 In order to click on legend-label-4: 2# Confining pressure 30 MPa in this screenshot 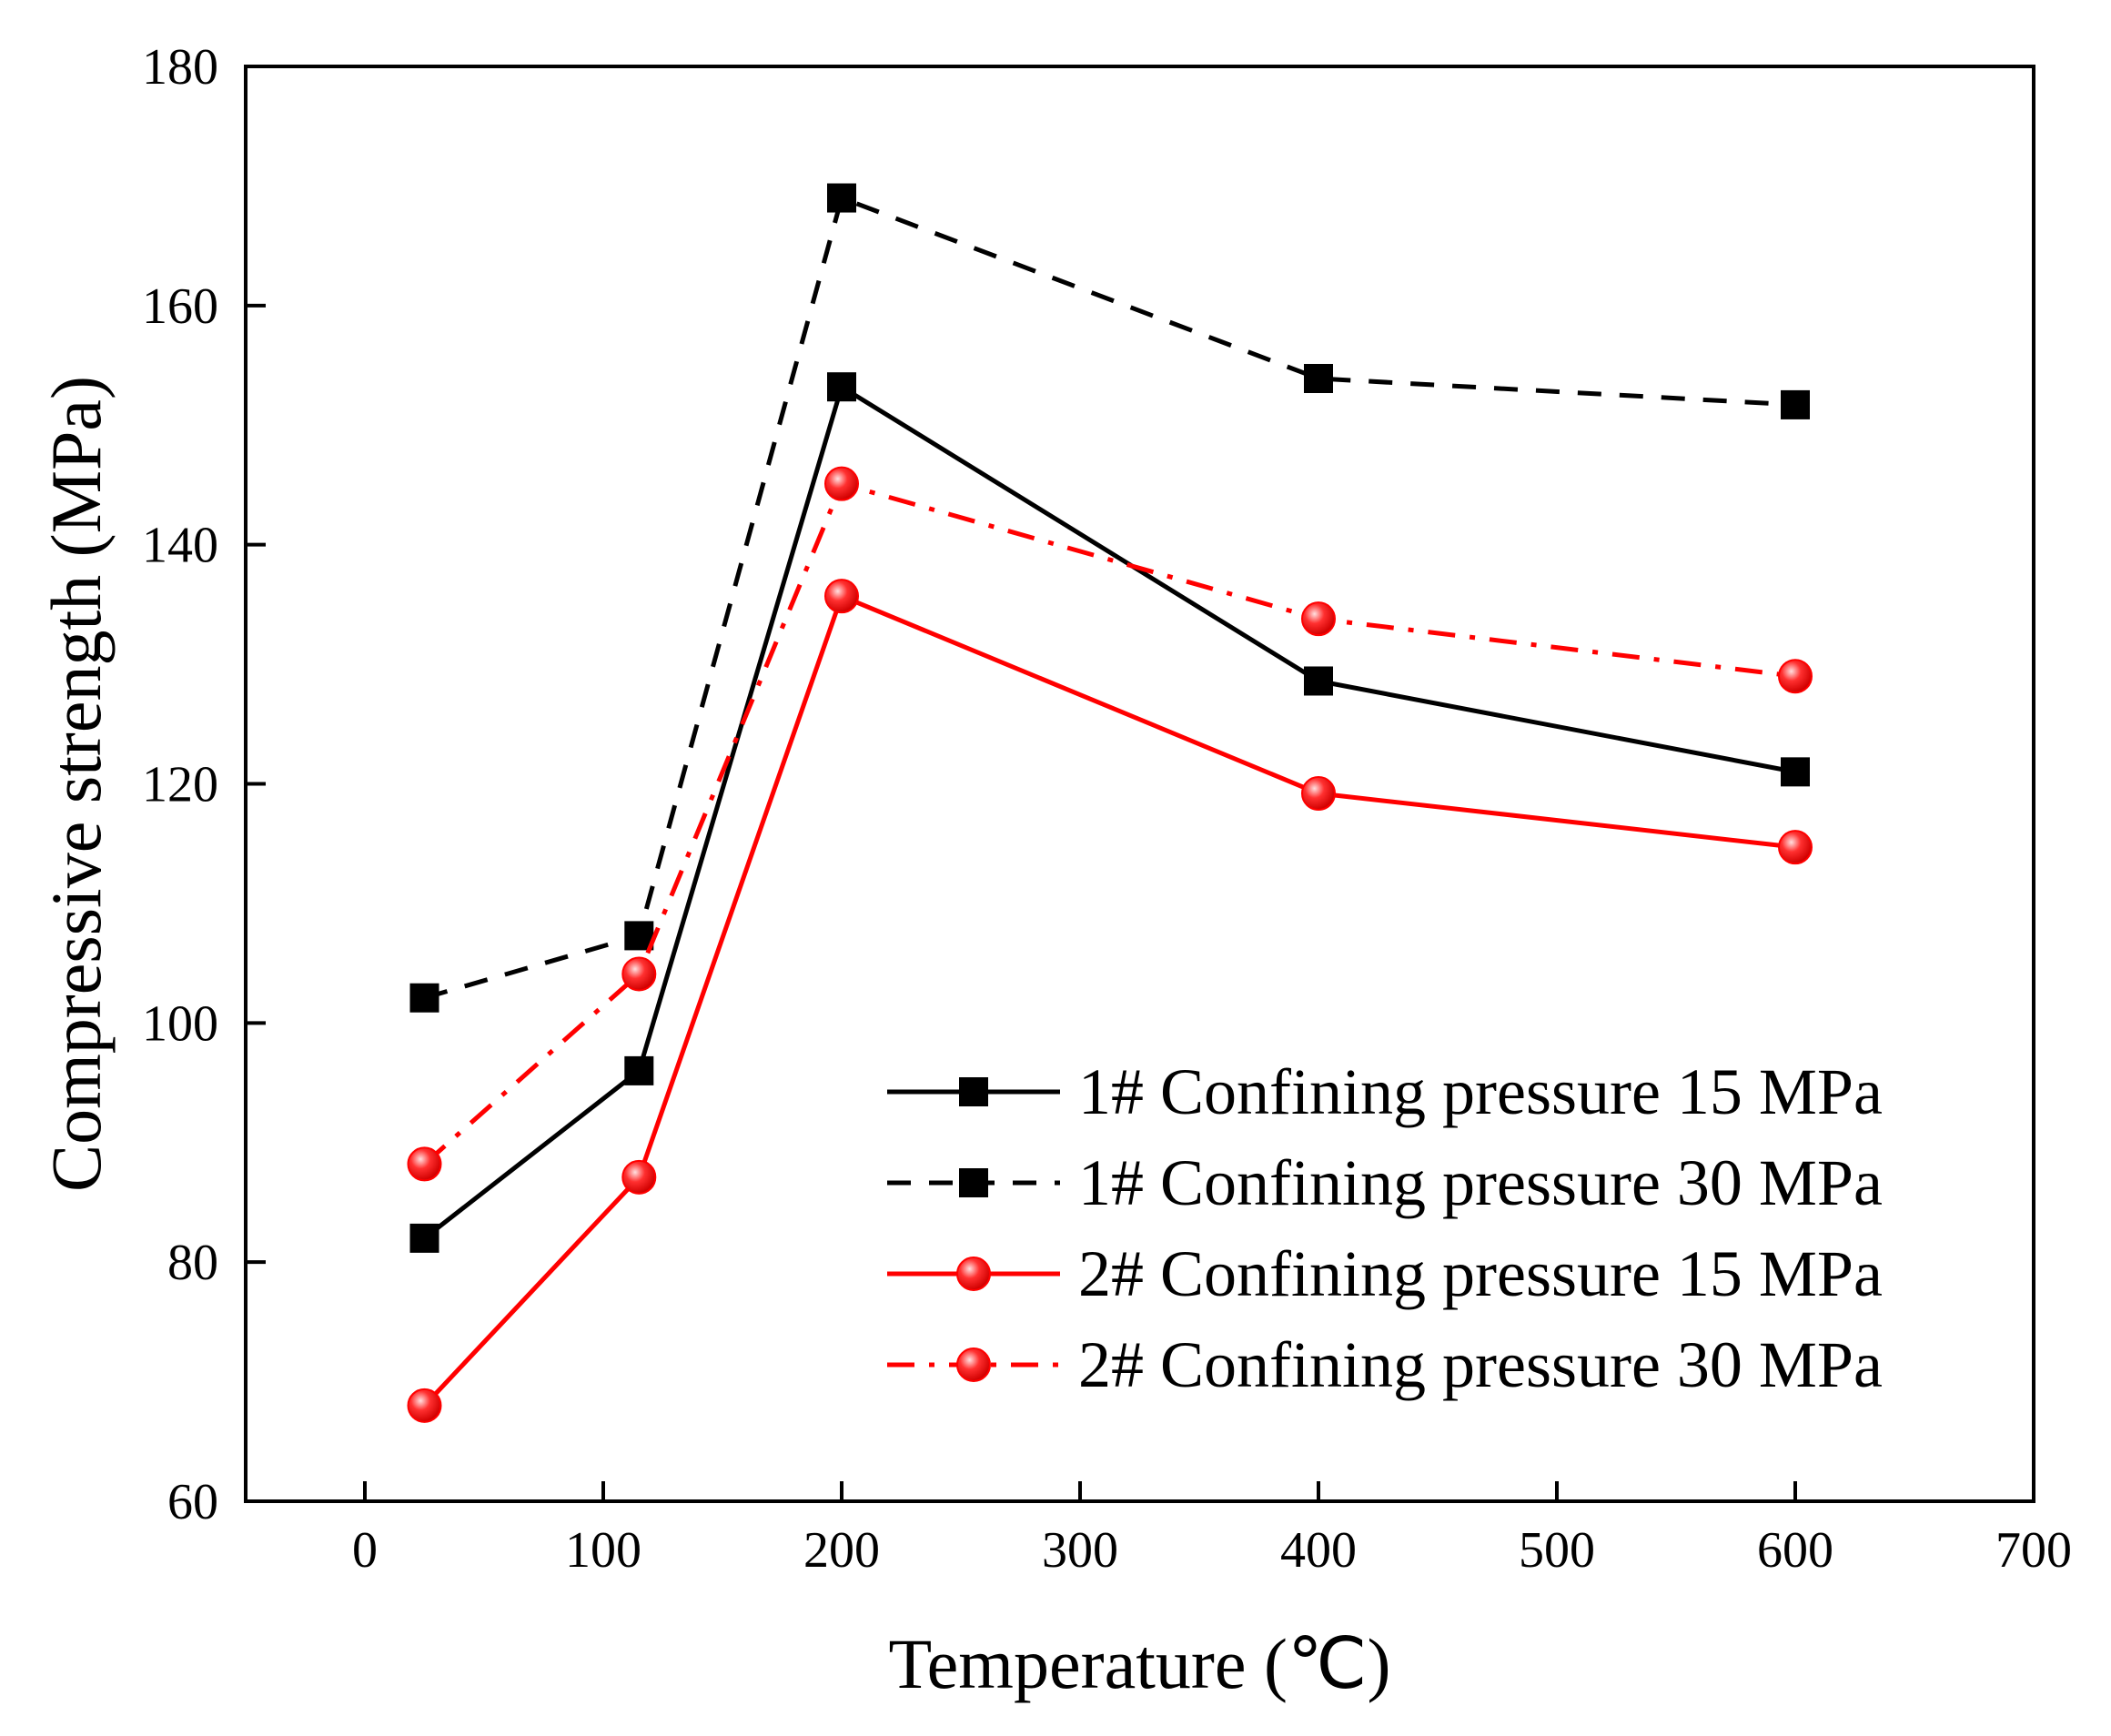, I will do `click(1480, 1364)`.